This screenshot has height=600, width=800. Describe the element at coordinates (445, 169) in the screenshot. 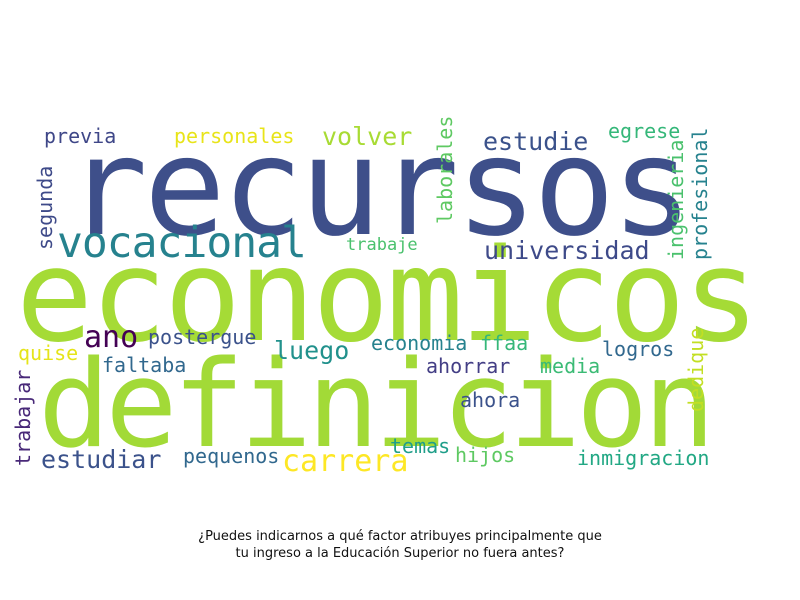

I see `word-laborales: laborales` at that location.